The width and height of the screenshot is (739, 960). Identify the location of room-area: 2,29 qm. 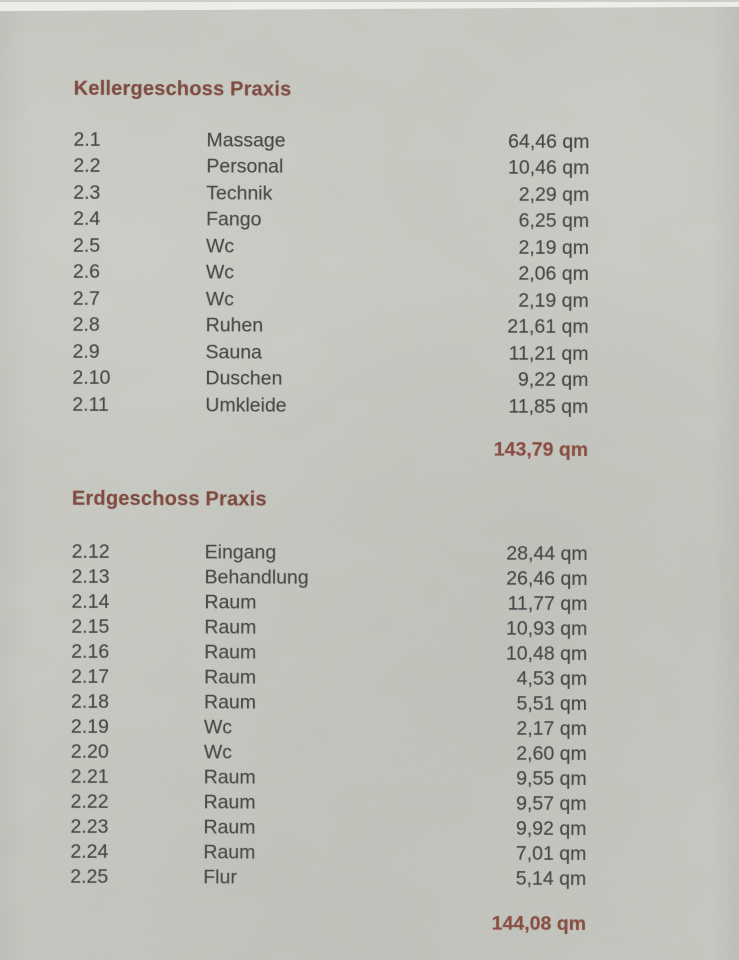
(554, 194).